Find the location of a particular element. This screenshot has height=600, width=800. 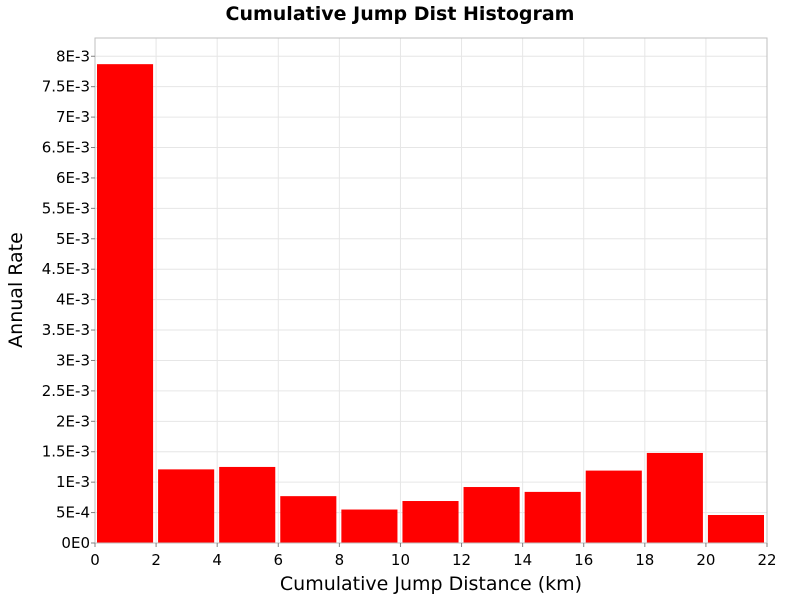

y-tick-label-11: 5.5E-3 is located at coordinates (66, 208).